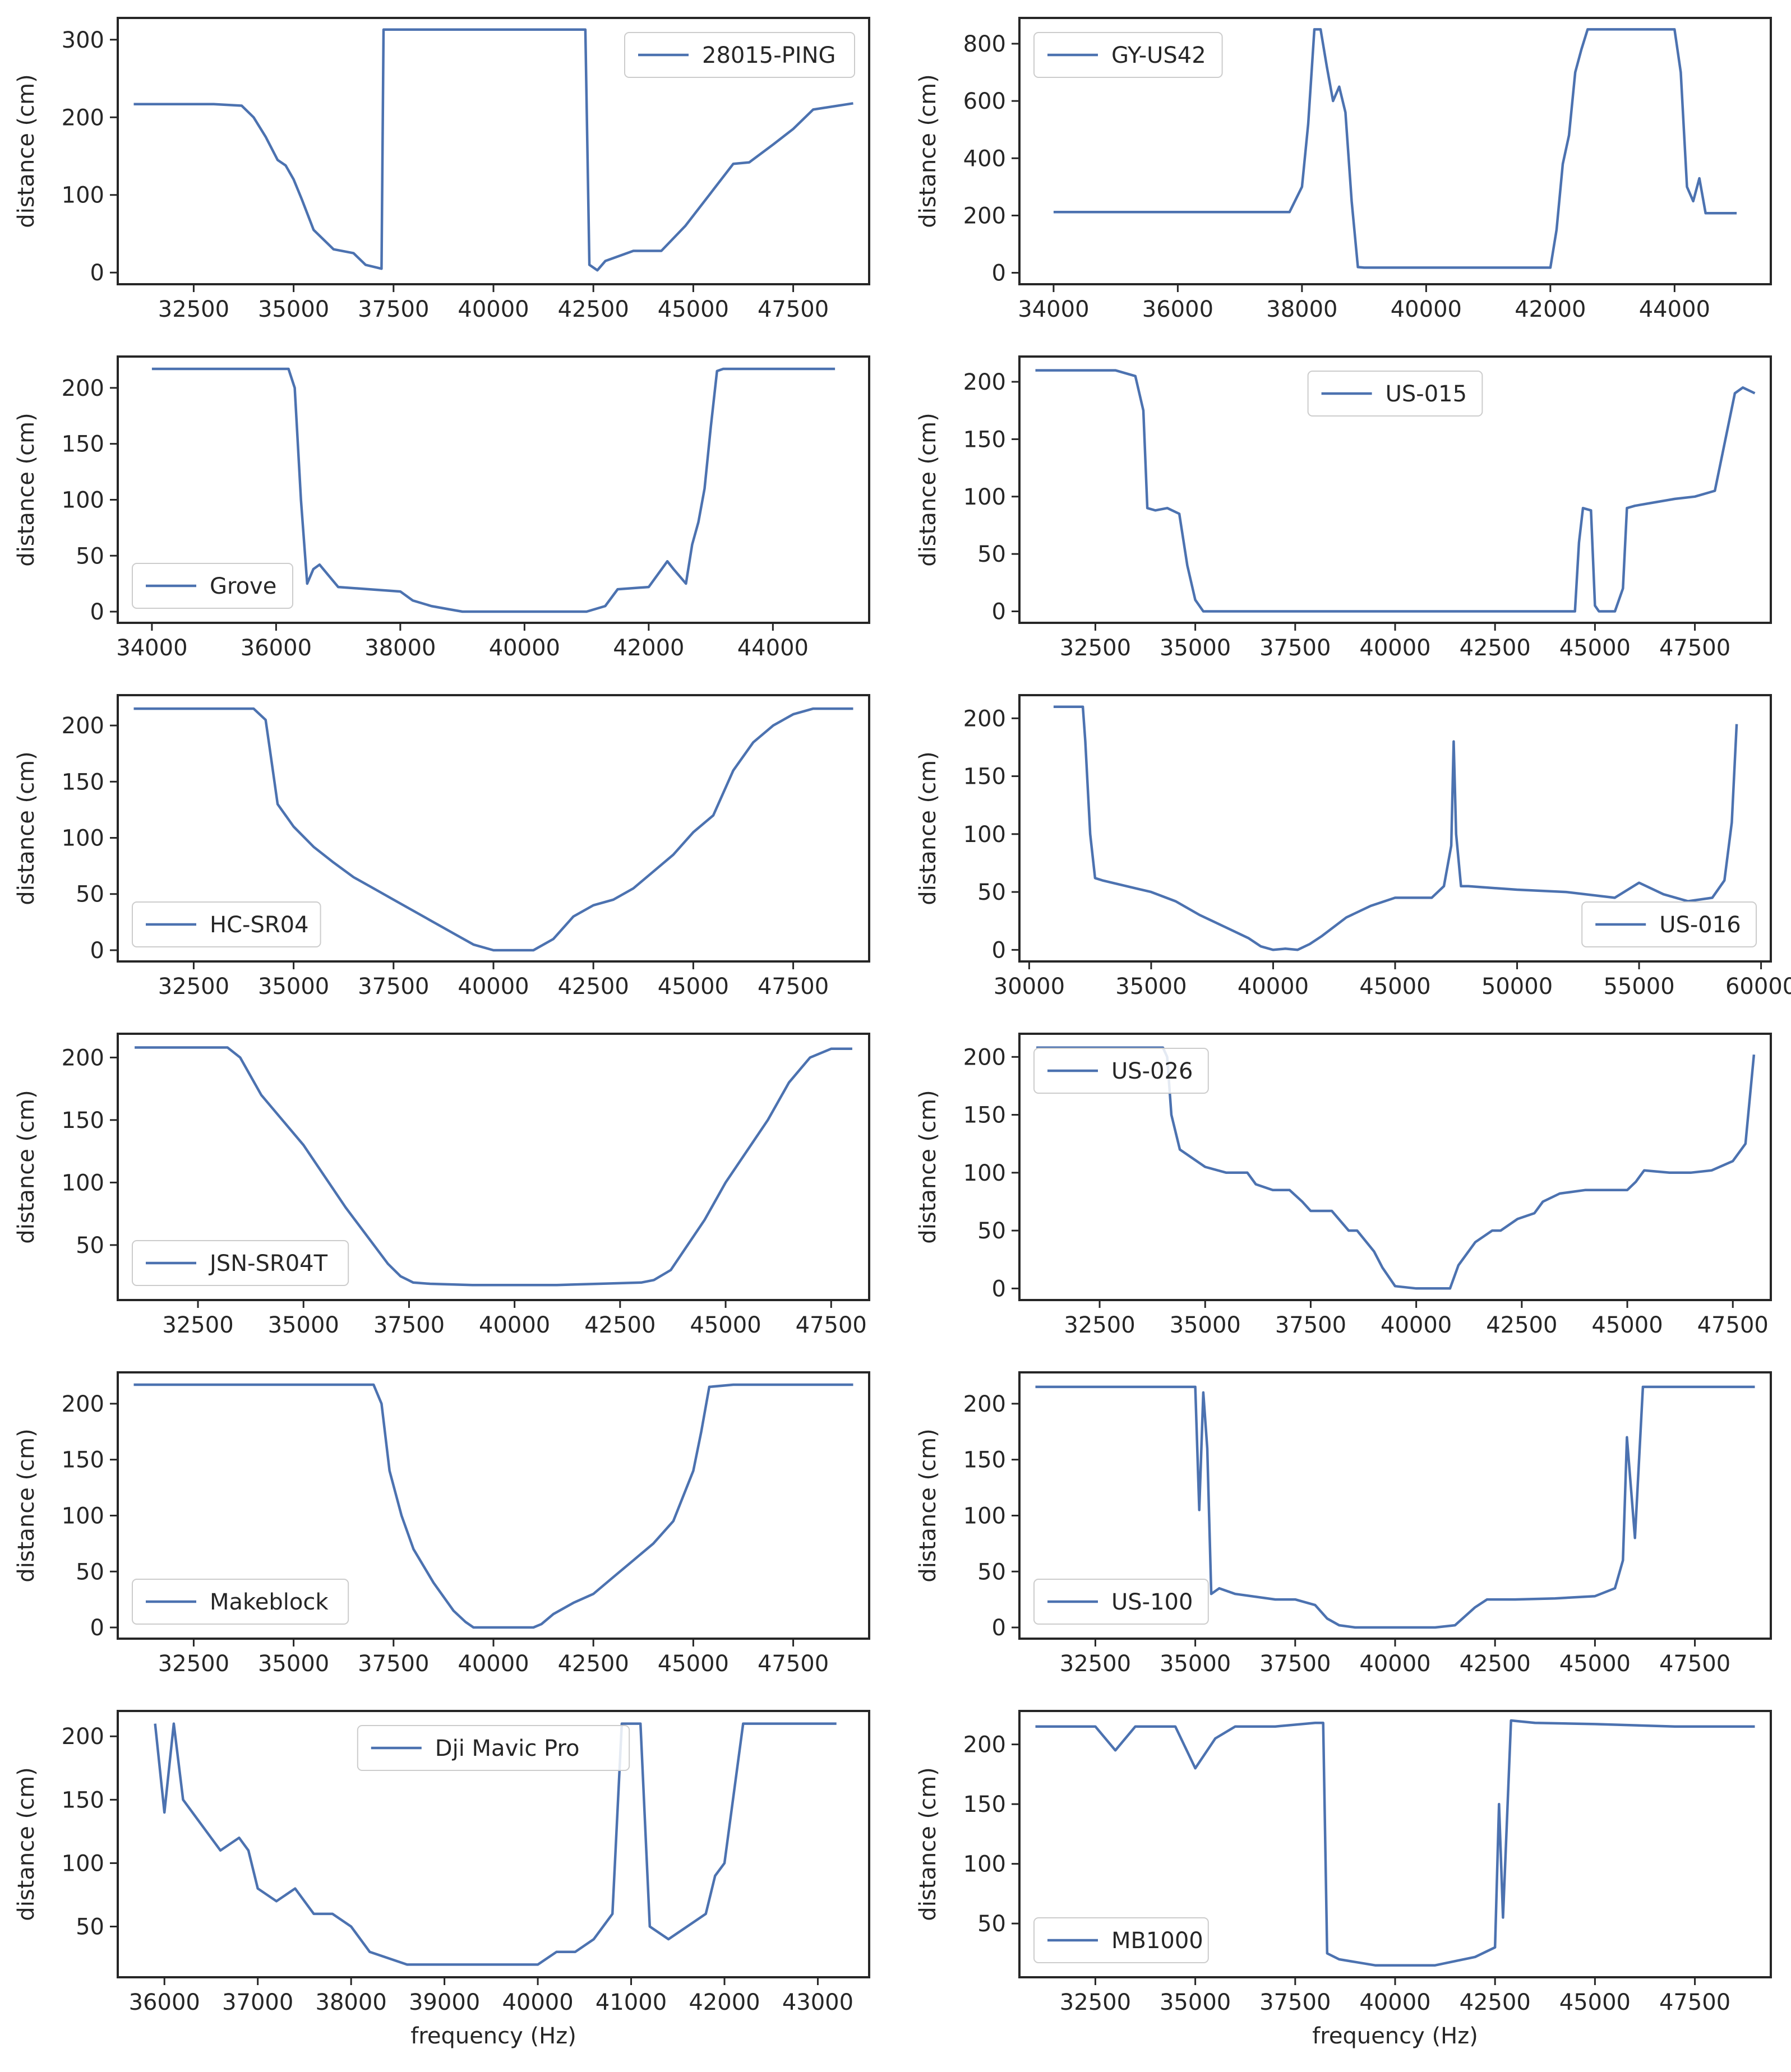 Image resolution: width=1791 pixels, height=2072 pixels. I want to click on p0-axes-frame, so click(494, 151).